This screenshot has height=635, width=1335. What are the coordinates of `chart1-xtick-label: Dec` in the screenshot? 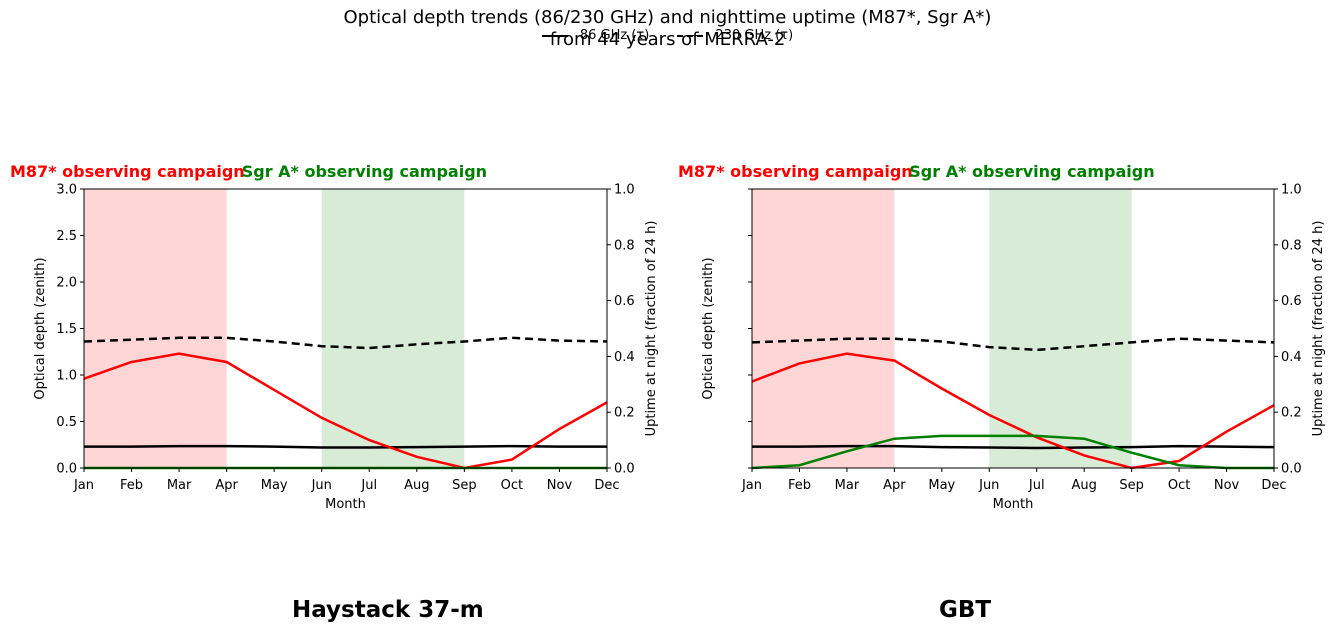 It's located at (1273, 485).